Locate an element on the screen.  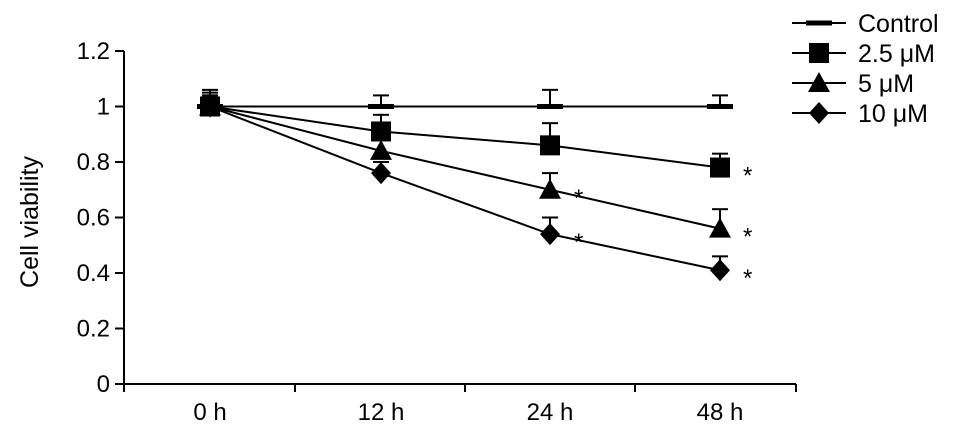
legend-label: 10 μM is located at coordinates (893, 114).